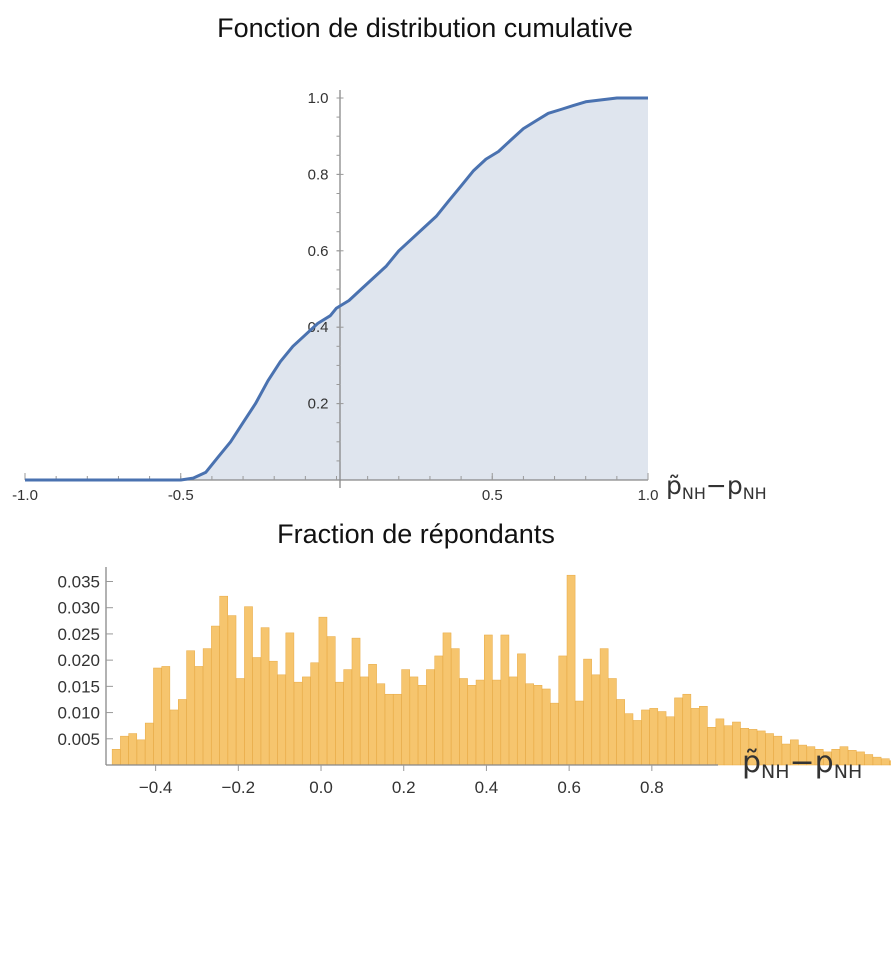 This screenshot has width=891, height=961. What do you see at coordinates (156, 787) in the screenshot?
I see `histogram-x-tick-label: −0.4` at bounding box center [156, 787].